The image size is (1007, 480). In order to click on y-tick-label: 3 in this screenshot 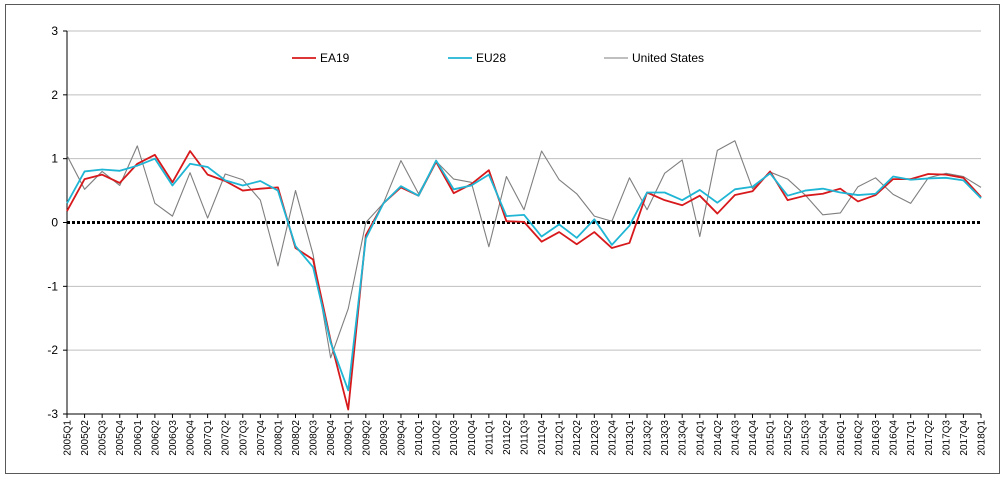, I will do `click(54, 31)`.